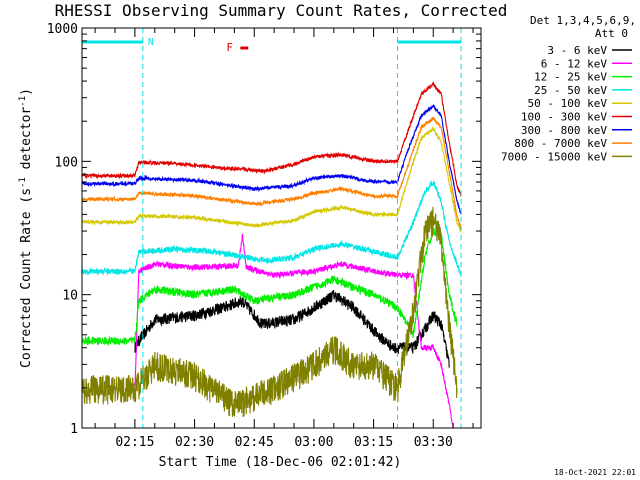 The image size is (640, 480). What do you see at coordinates (611, 33) in the screenshot?
I see `legend-header-line2: Att 0` at bounding box center [611, 33].